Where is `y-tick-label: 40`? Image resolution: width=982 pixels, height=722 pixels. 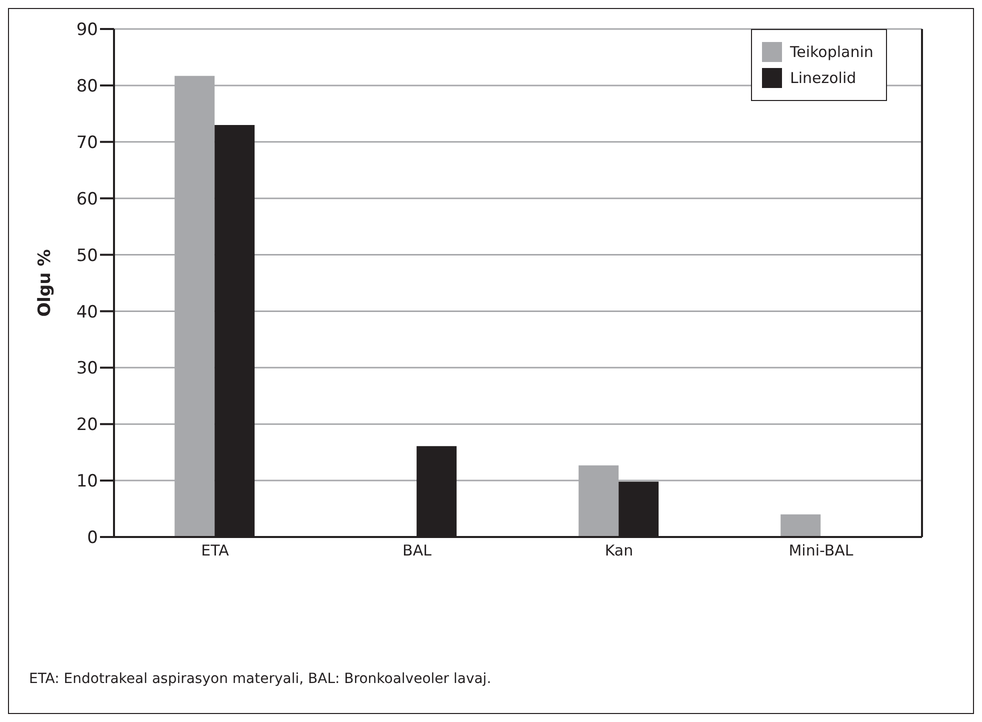
y-tick-label: 40 is located at coordinates (87, 312).